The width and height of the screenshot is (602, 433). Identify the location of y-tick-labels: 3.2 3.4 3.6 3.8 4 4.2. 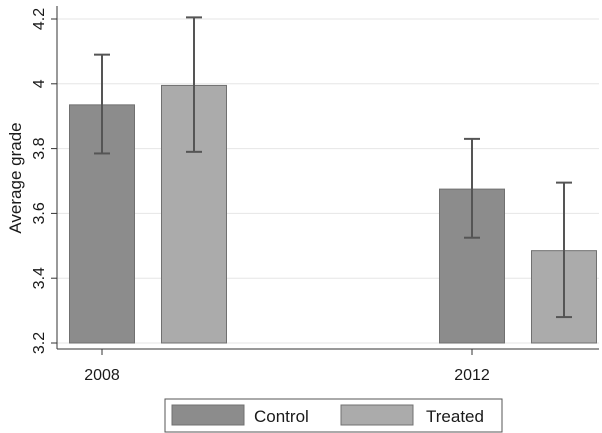
(44, 181).